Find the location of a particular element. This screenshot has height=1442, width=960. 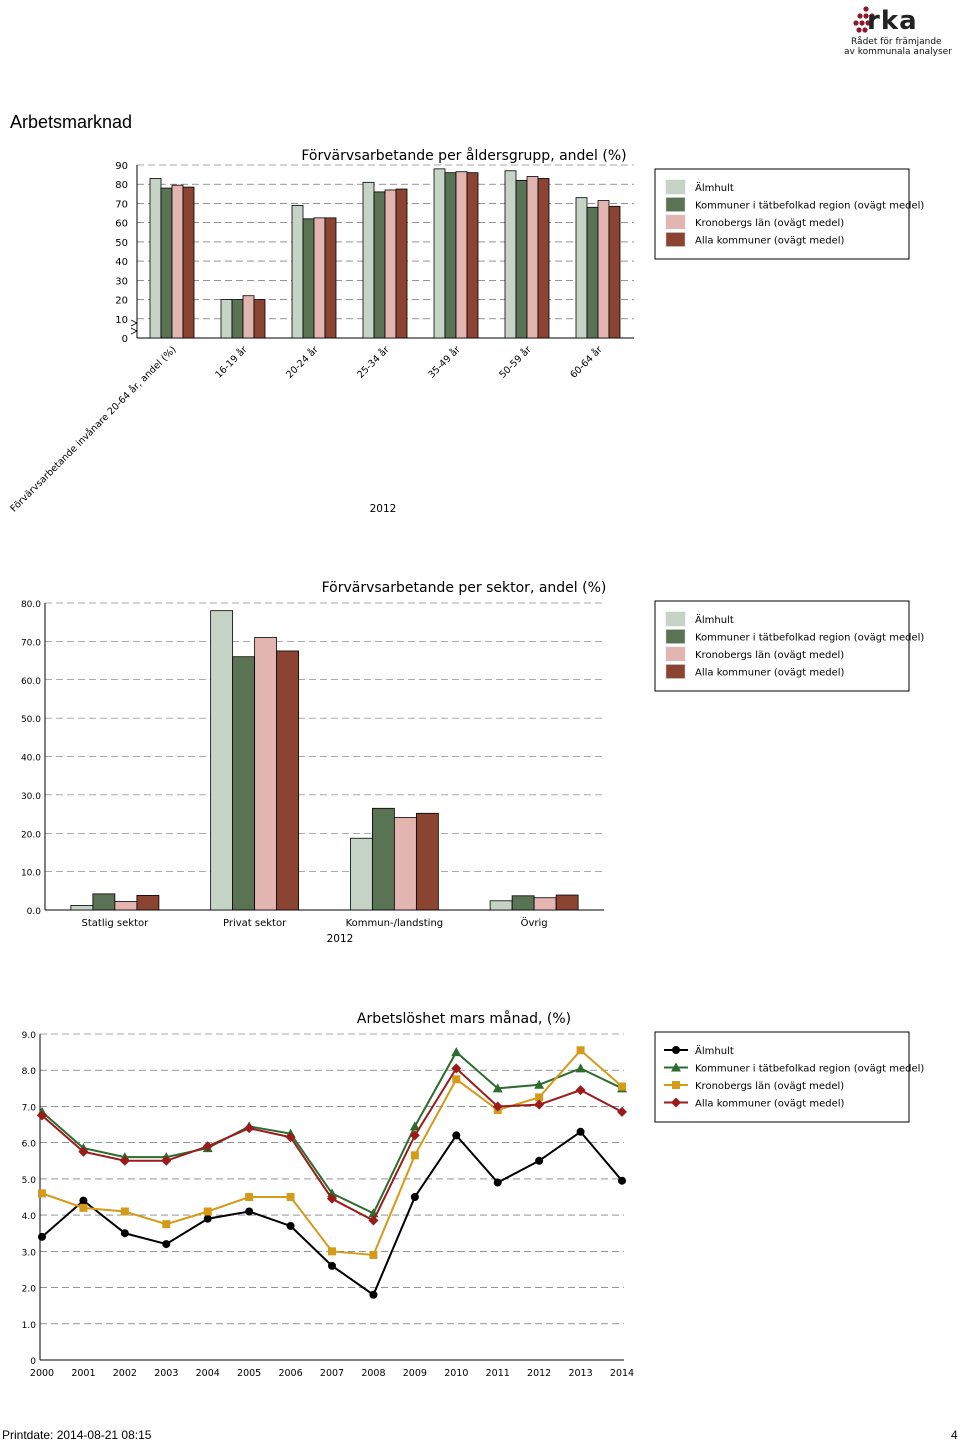

legend-label: Kronobergs län (ovägt medel) is located at coordinates (769, 1086).